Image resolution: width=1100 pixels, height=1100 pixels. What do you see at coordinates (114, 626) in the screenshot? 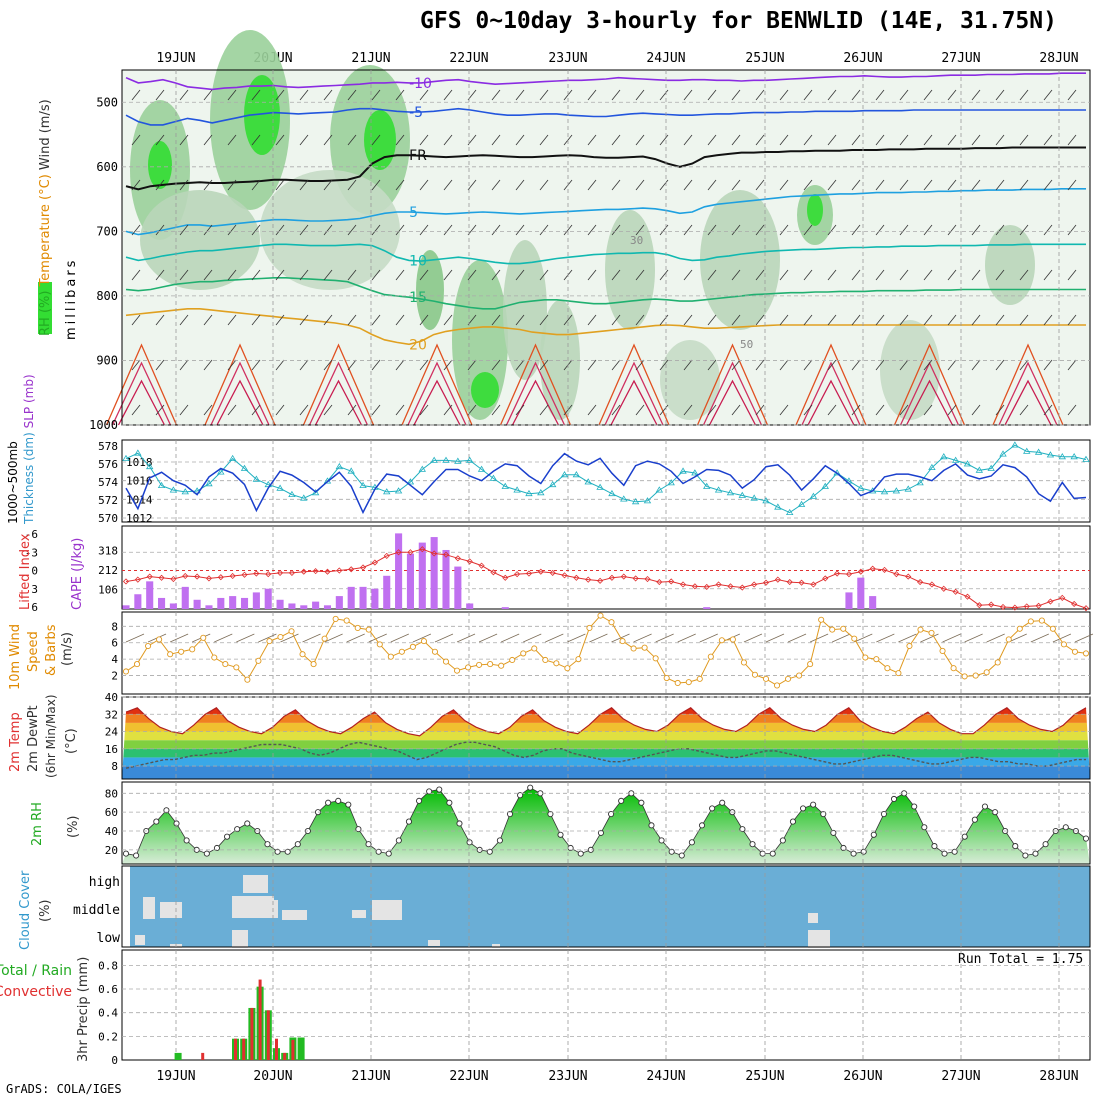
I see `wind-tick-label: 8` at bounding box center [114, 626].